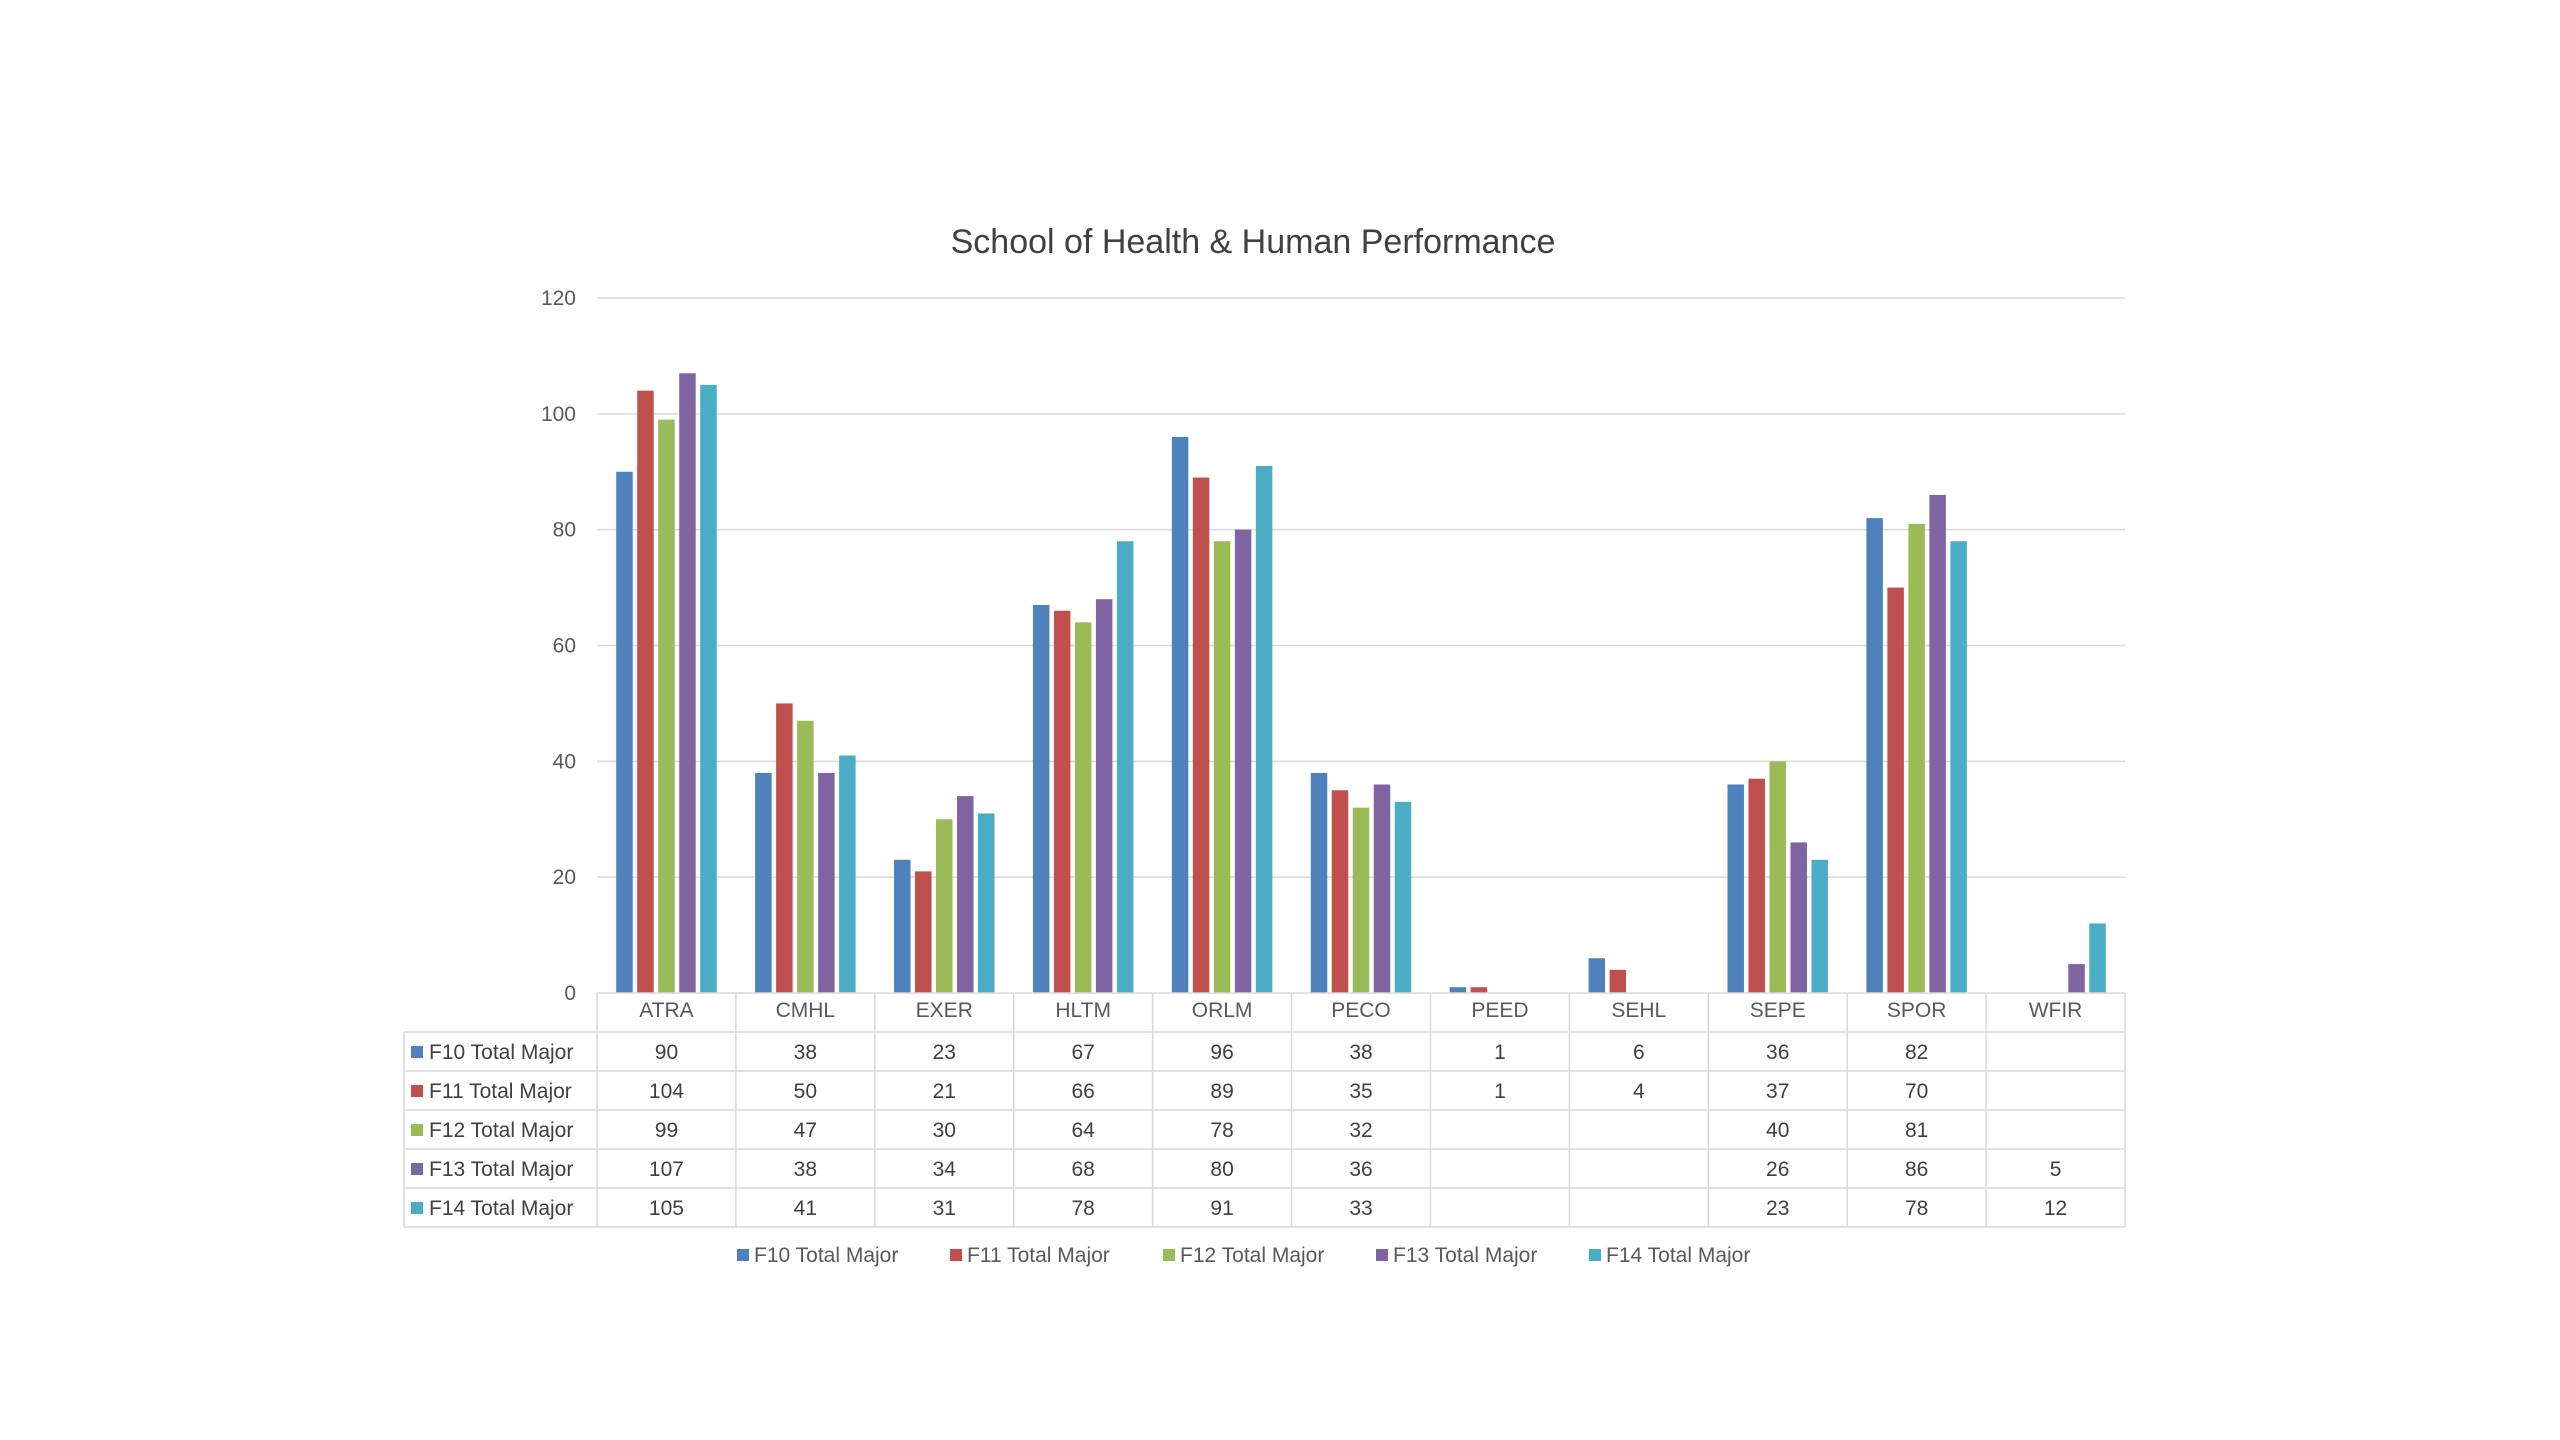  I want to click on y-tick-label: 0, so click(570, 993).